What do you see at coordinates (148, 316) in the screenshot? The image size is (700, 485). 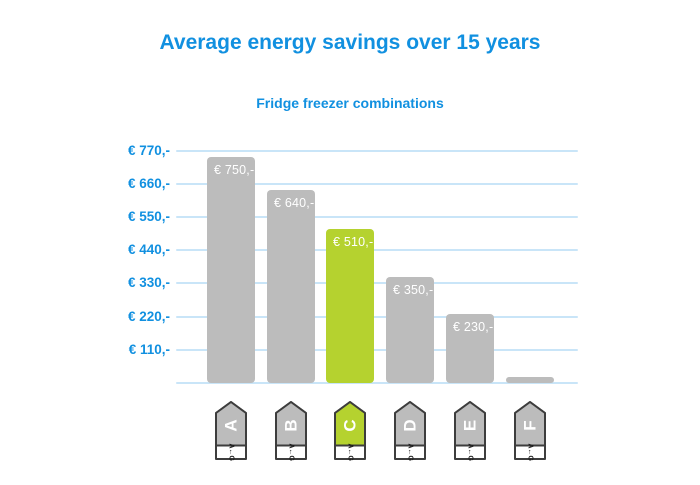 I see `y-tick-label: € 220,-` at bounding box center [148, 316].